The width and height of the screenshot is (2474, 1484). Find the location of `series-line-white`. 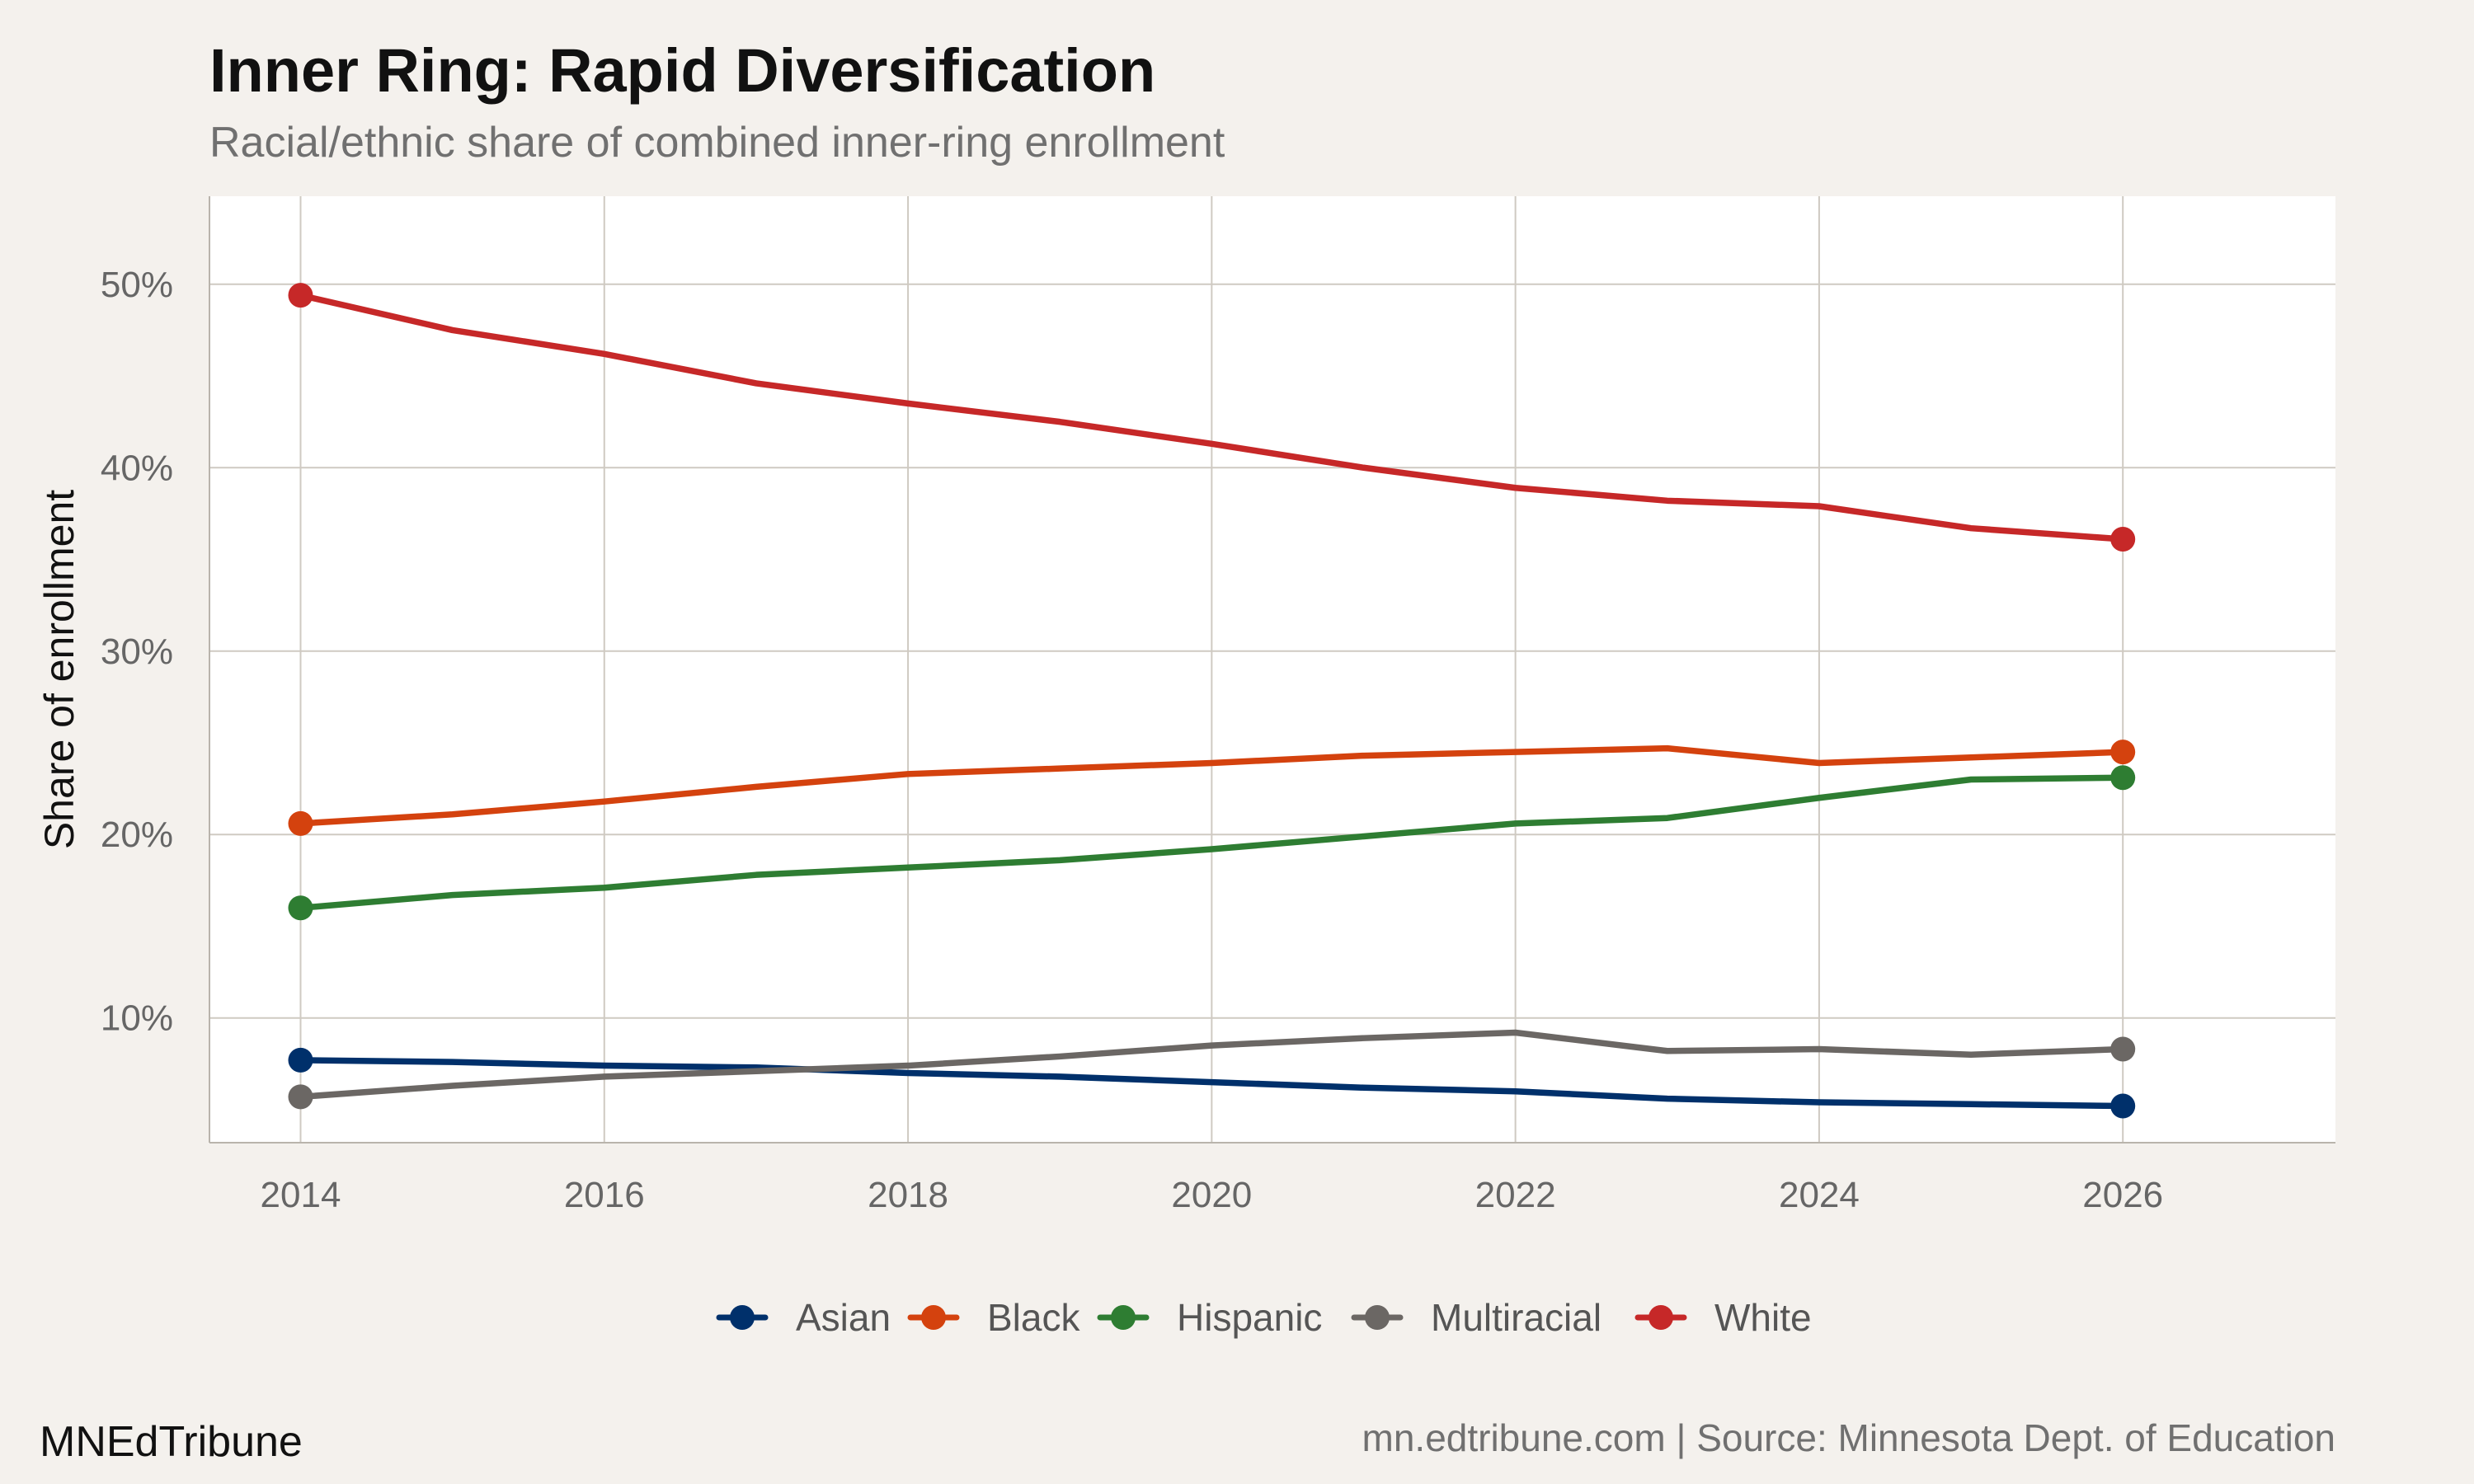

series-line-white is located at coordinates (1211, 417).